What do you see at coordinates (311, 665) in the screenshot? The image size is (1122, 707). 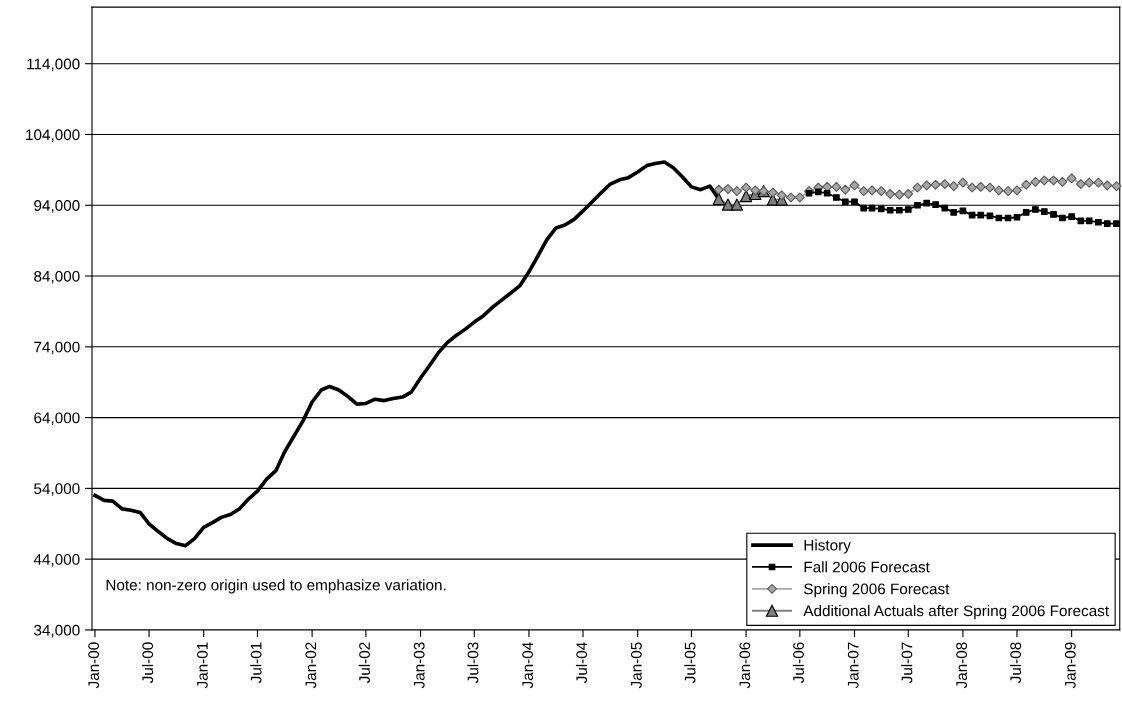 I see `x-tick-label: Jan-02` at bounding box center [311, 665].